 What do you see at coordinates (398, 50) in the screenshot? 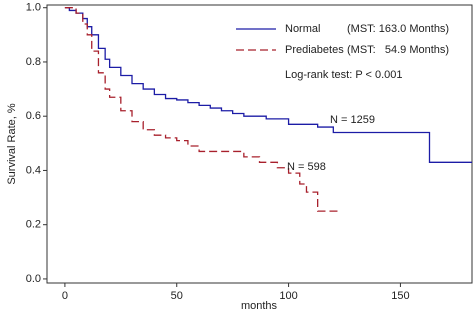
I see `legend-note: (MST: 54.9 Months)` at bounding box center [398, 50].